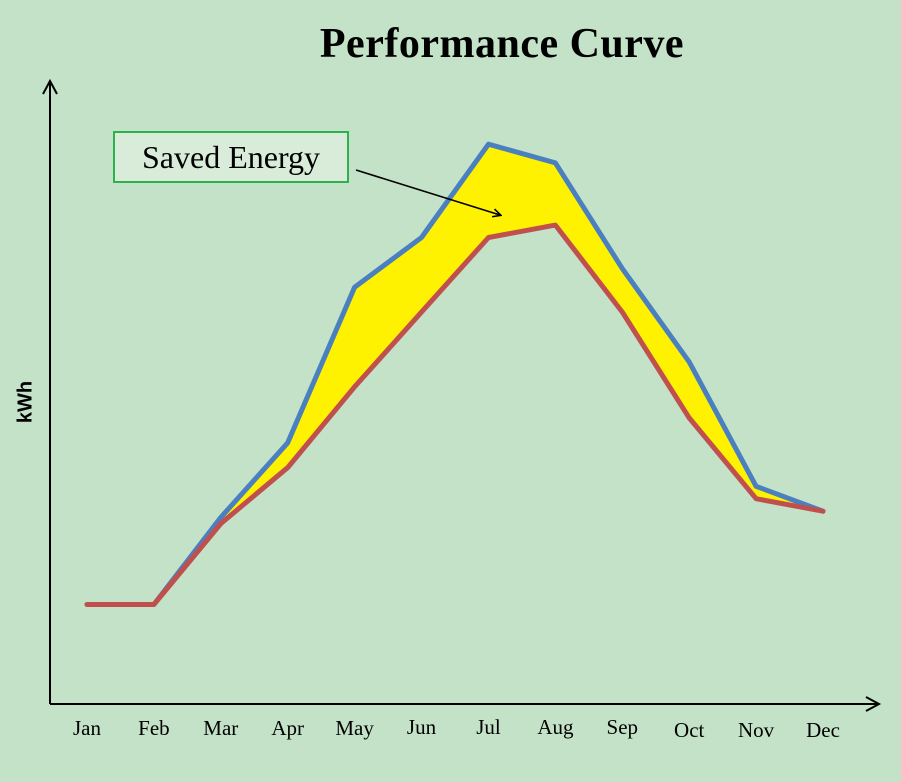 The width and height of the screenshot is (901, 782). I want to click on x-tick-label-jul: Jul, so click(488, 727).